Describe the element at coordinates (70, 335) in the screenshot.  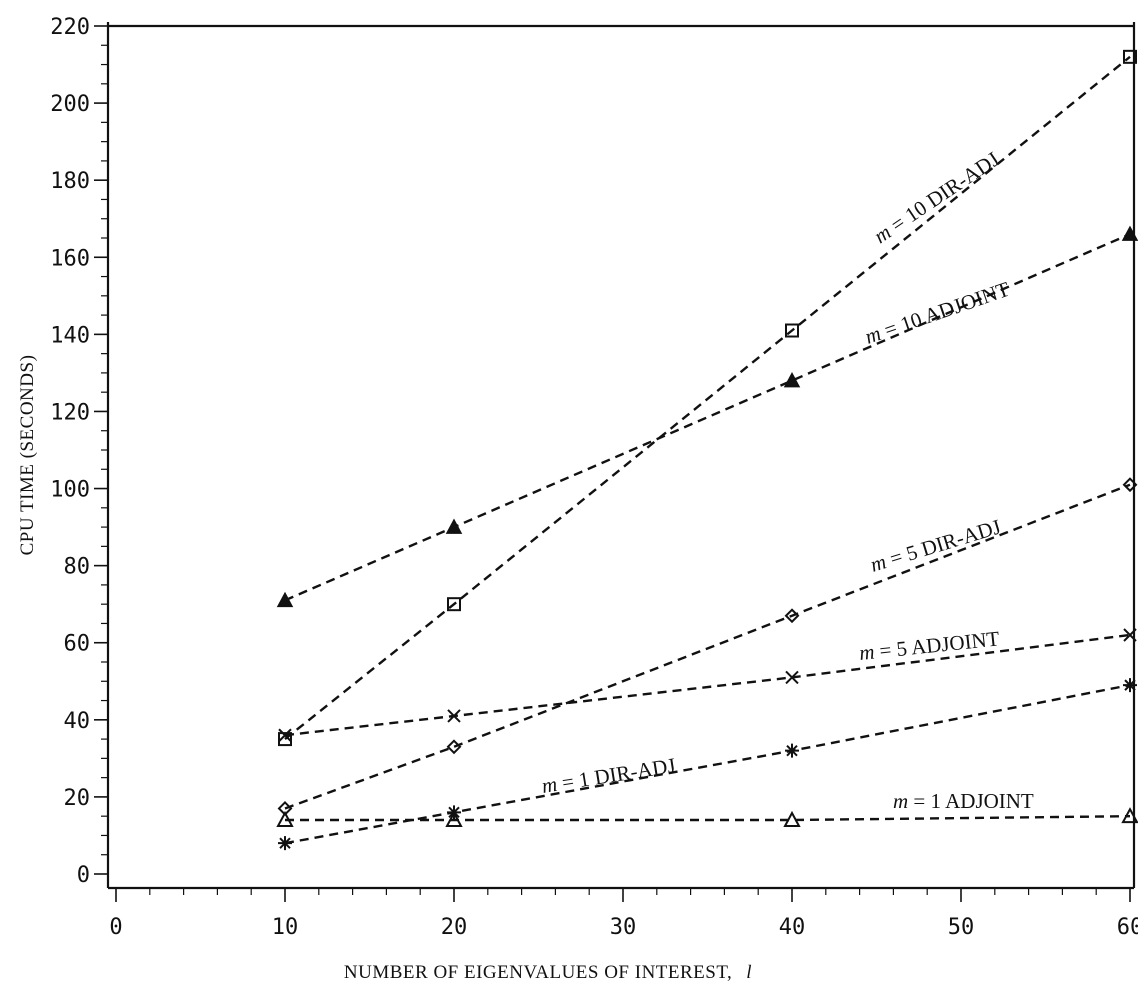
I see `y-tick-label: 140` at that location.